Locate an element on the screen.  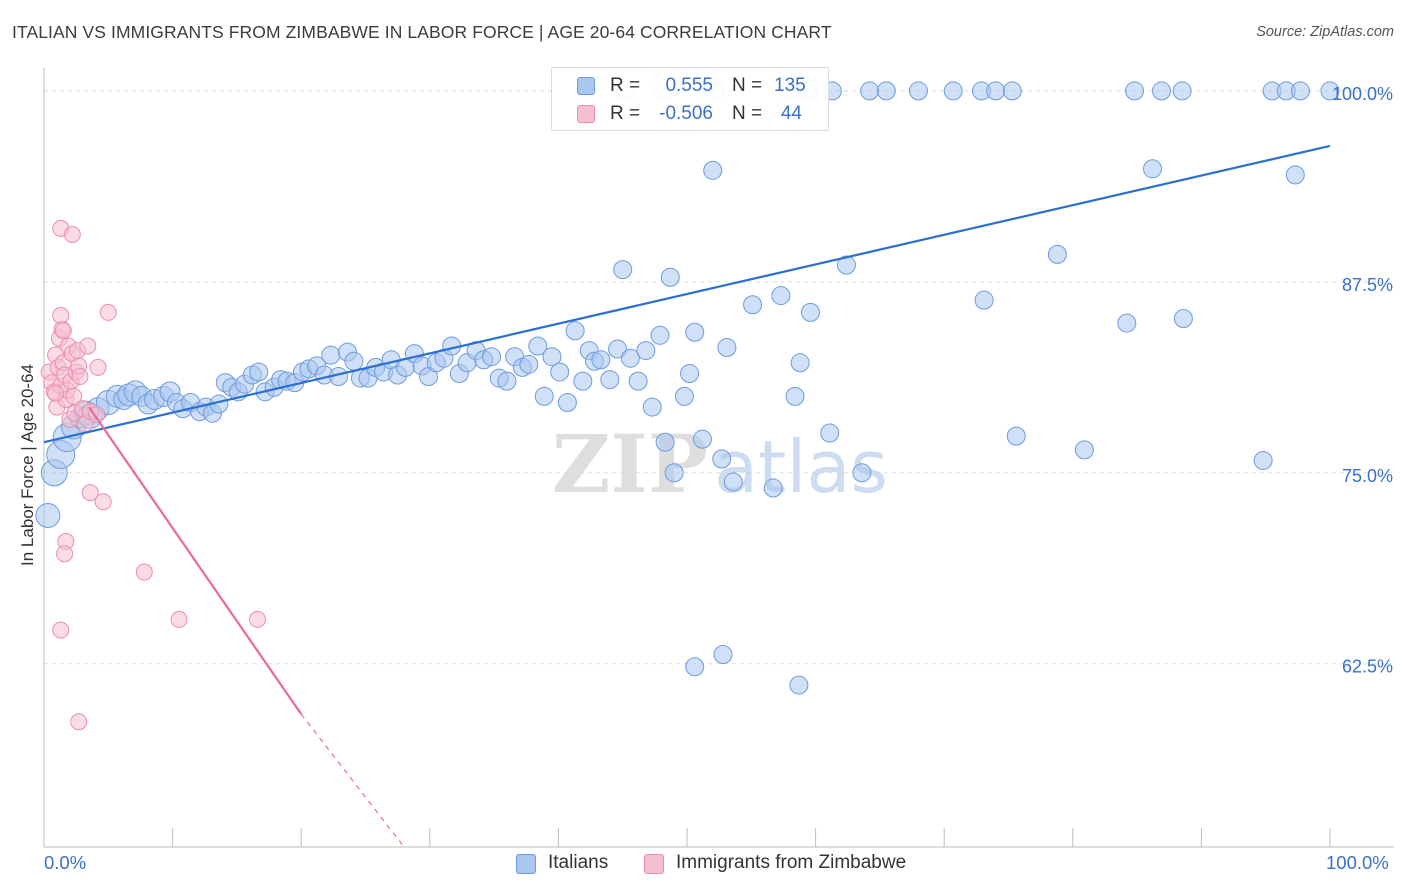
watermark: ZIP atlas is located at coordinates (720, 464).